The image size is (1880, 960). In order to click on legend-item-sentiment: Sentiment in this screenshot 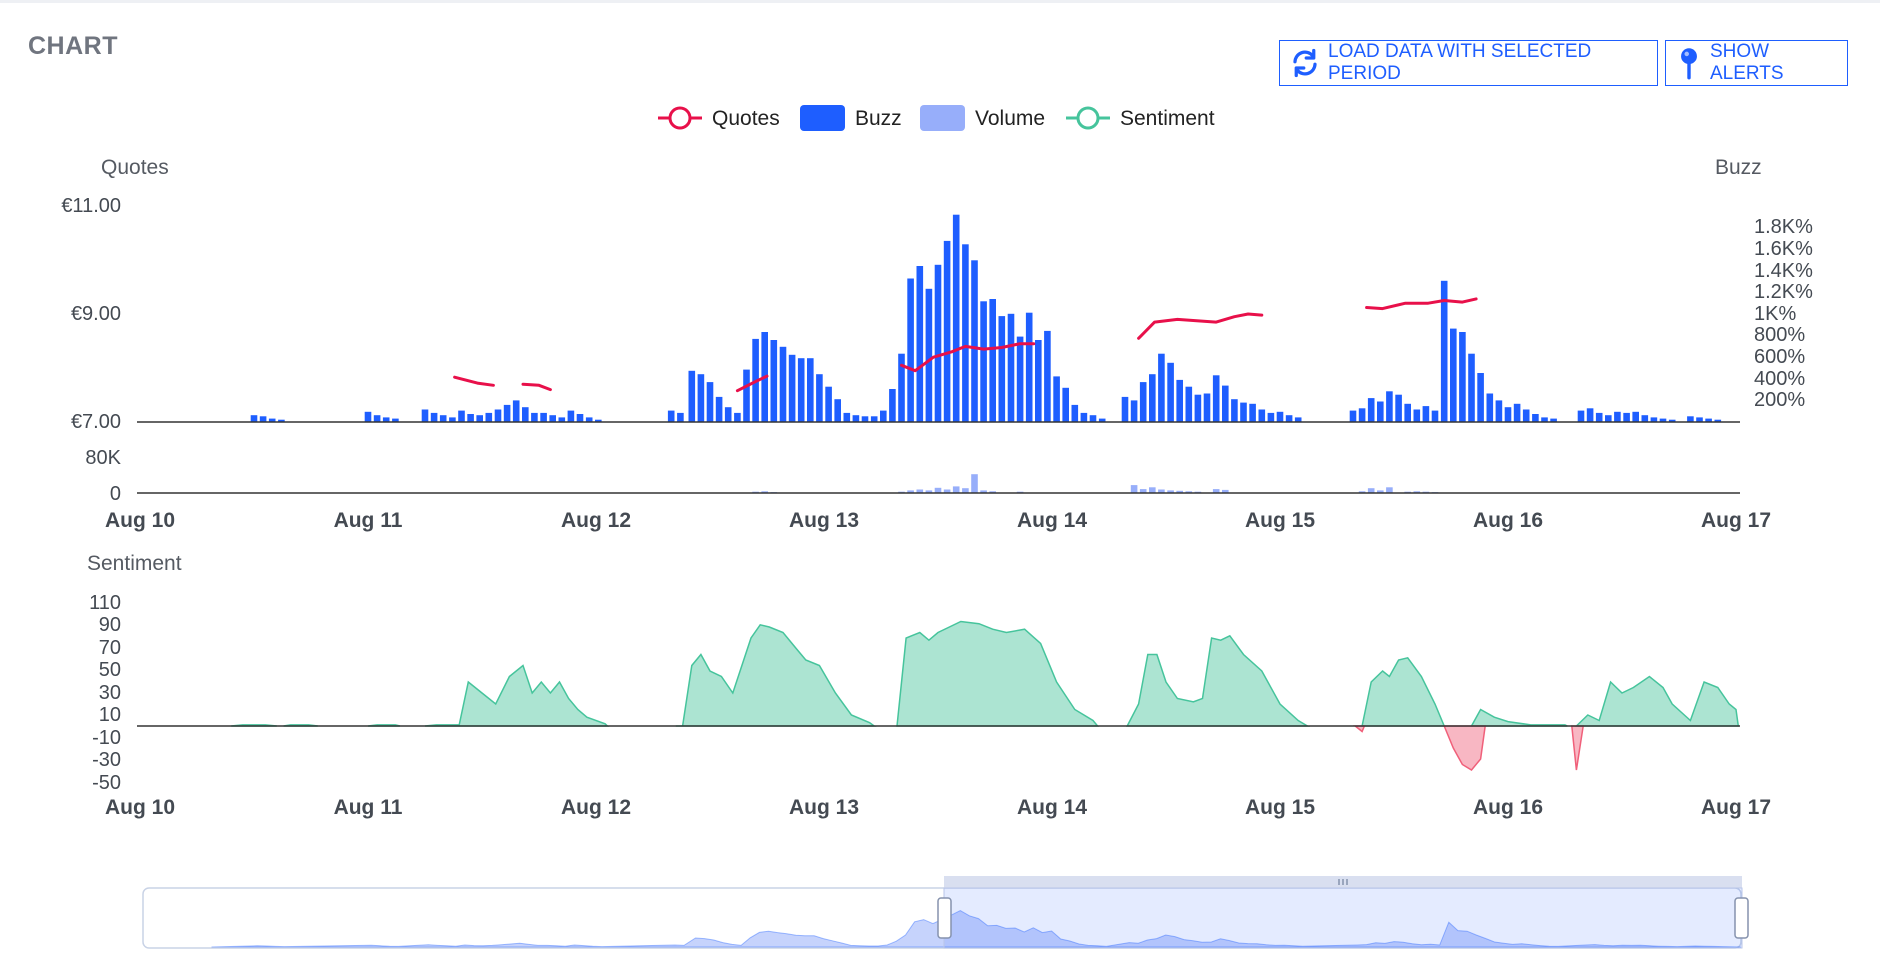, I will do `click(1140, 118)`.